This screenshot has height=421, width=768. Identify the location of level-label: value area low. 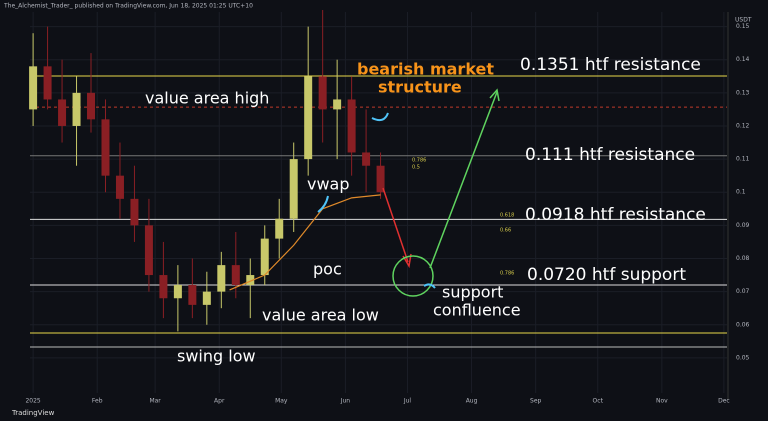
(320, 315).